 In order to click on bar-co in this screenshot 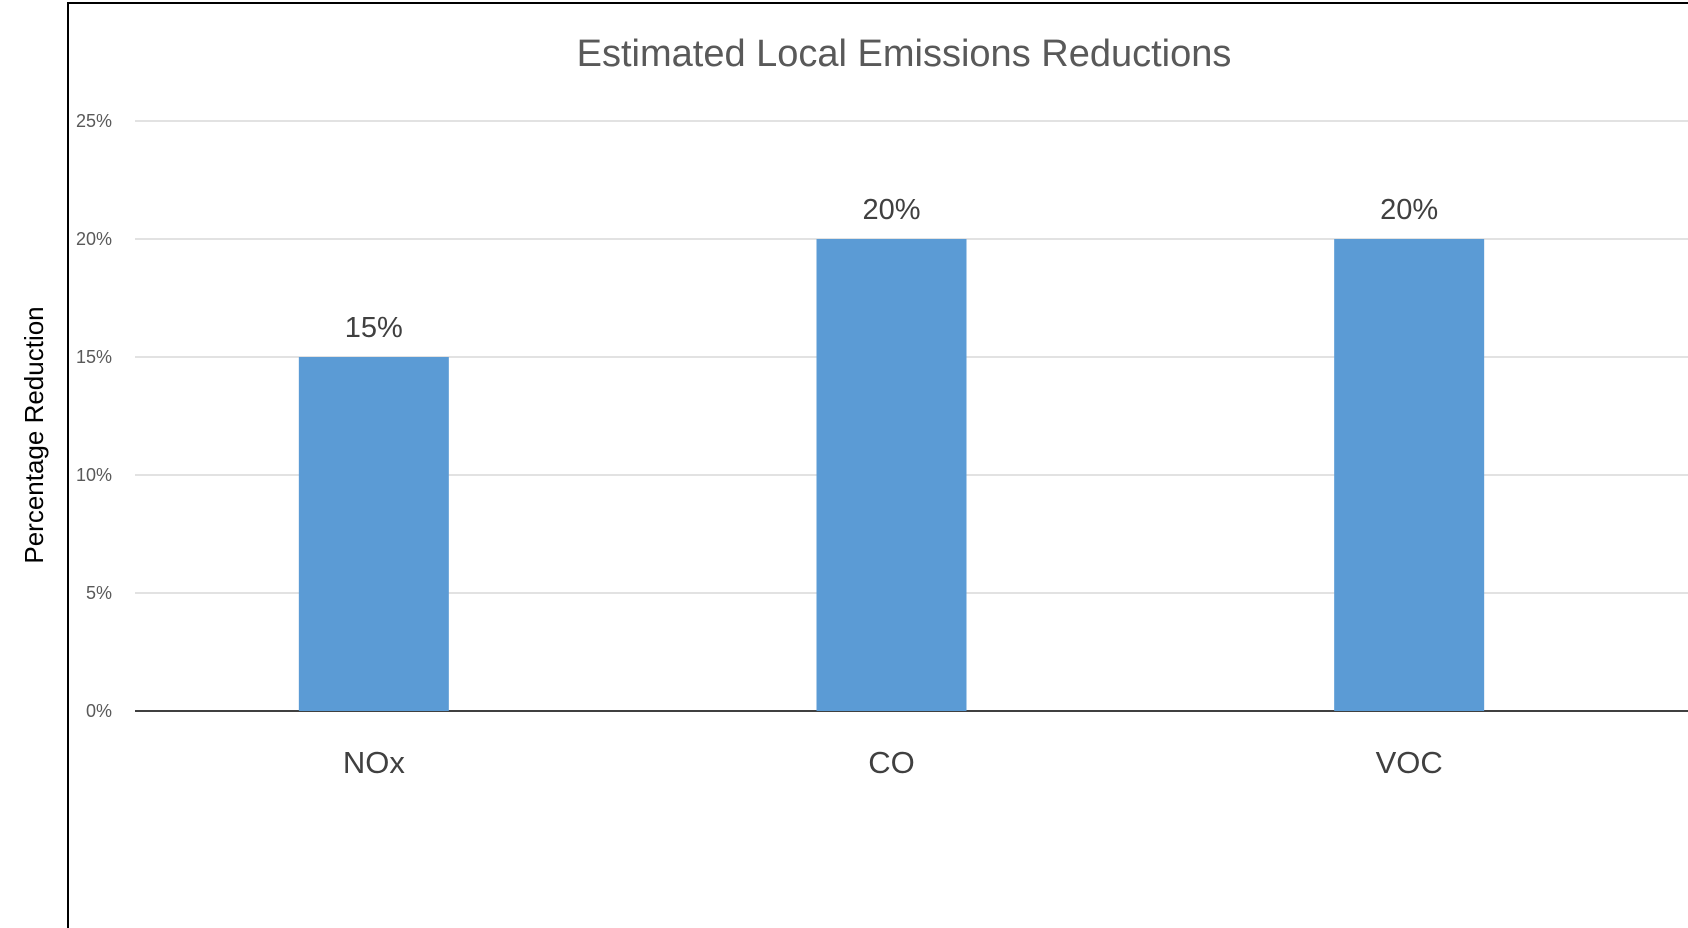, I will do `click(891, 475)`.